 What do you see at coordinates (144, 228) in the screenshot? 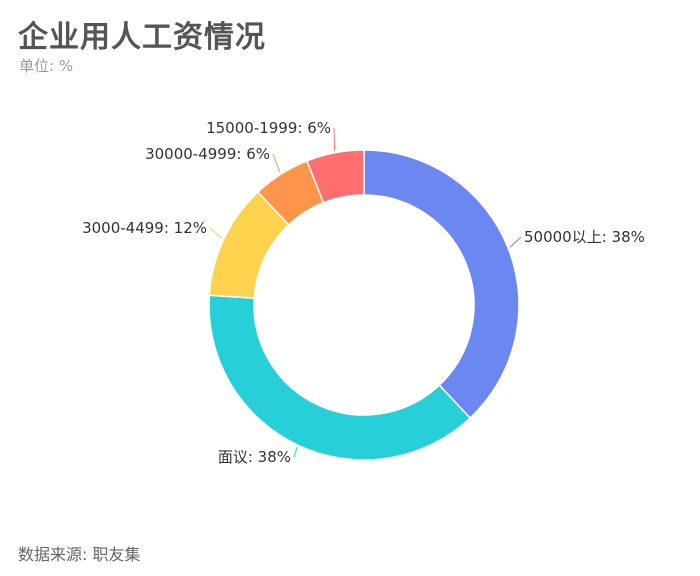
I see `slice-label-2: 3000-4499: 12%` at bounding box center [144, 228].